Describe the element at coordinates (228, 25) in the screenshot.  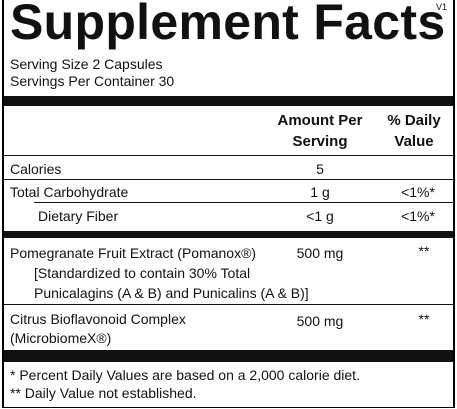
I see `title: Supplement Facts` at that location.